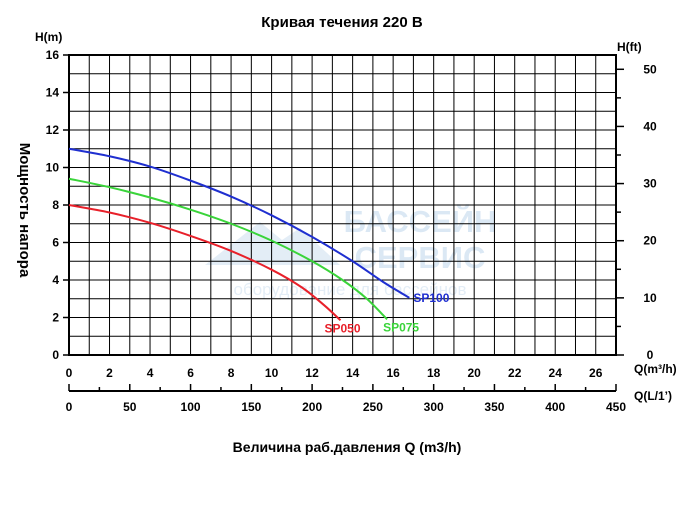  I want to click on left-axis-ticks: 0 2 4 6 8 10 12 14 16, so click(57, 205).